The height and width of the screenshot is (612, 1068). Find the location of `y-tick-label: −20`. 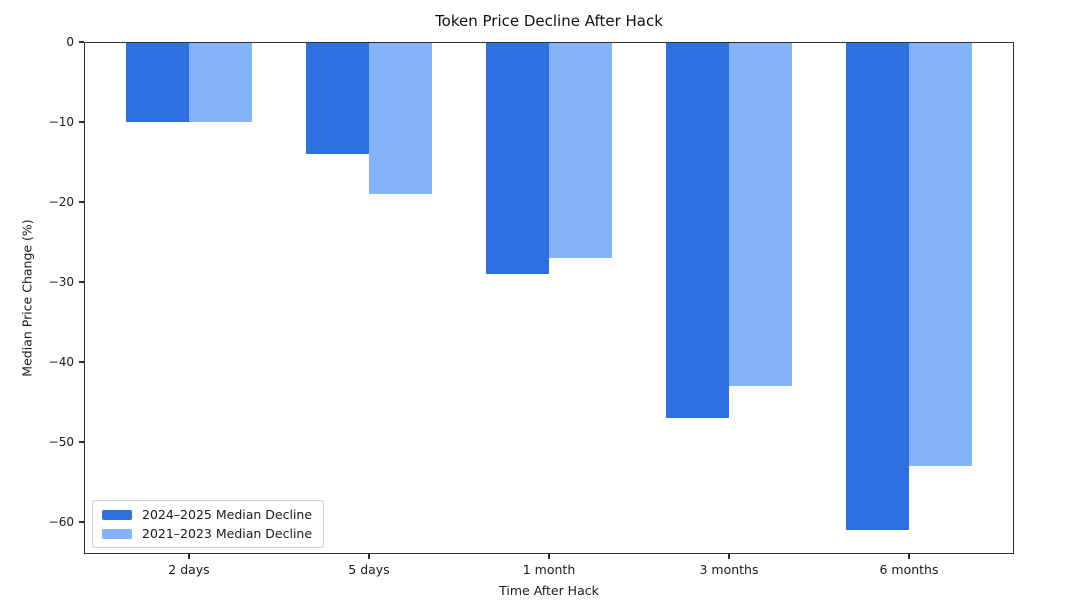

y-tick-label: −20 is located at coordinates (61, 202).